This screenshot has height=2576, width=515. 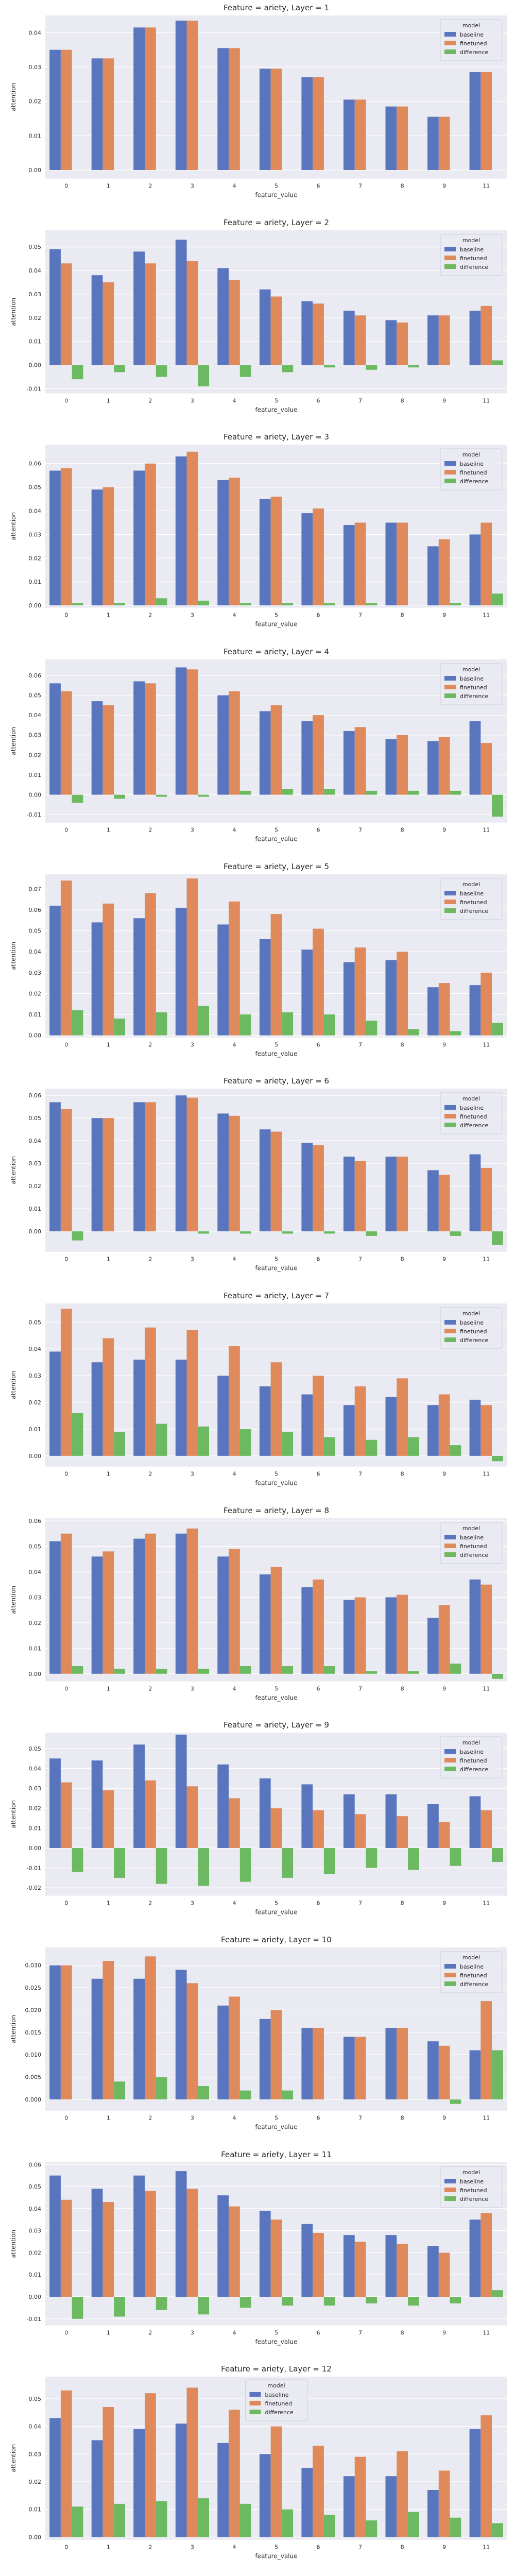 I want to click on x-tick-label: 2, so click(x=150, y=186).